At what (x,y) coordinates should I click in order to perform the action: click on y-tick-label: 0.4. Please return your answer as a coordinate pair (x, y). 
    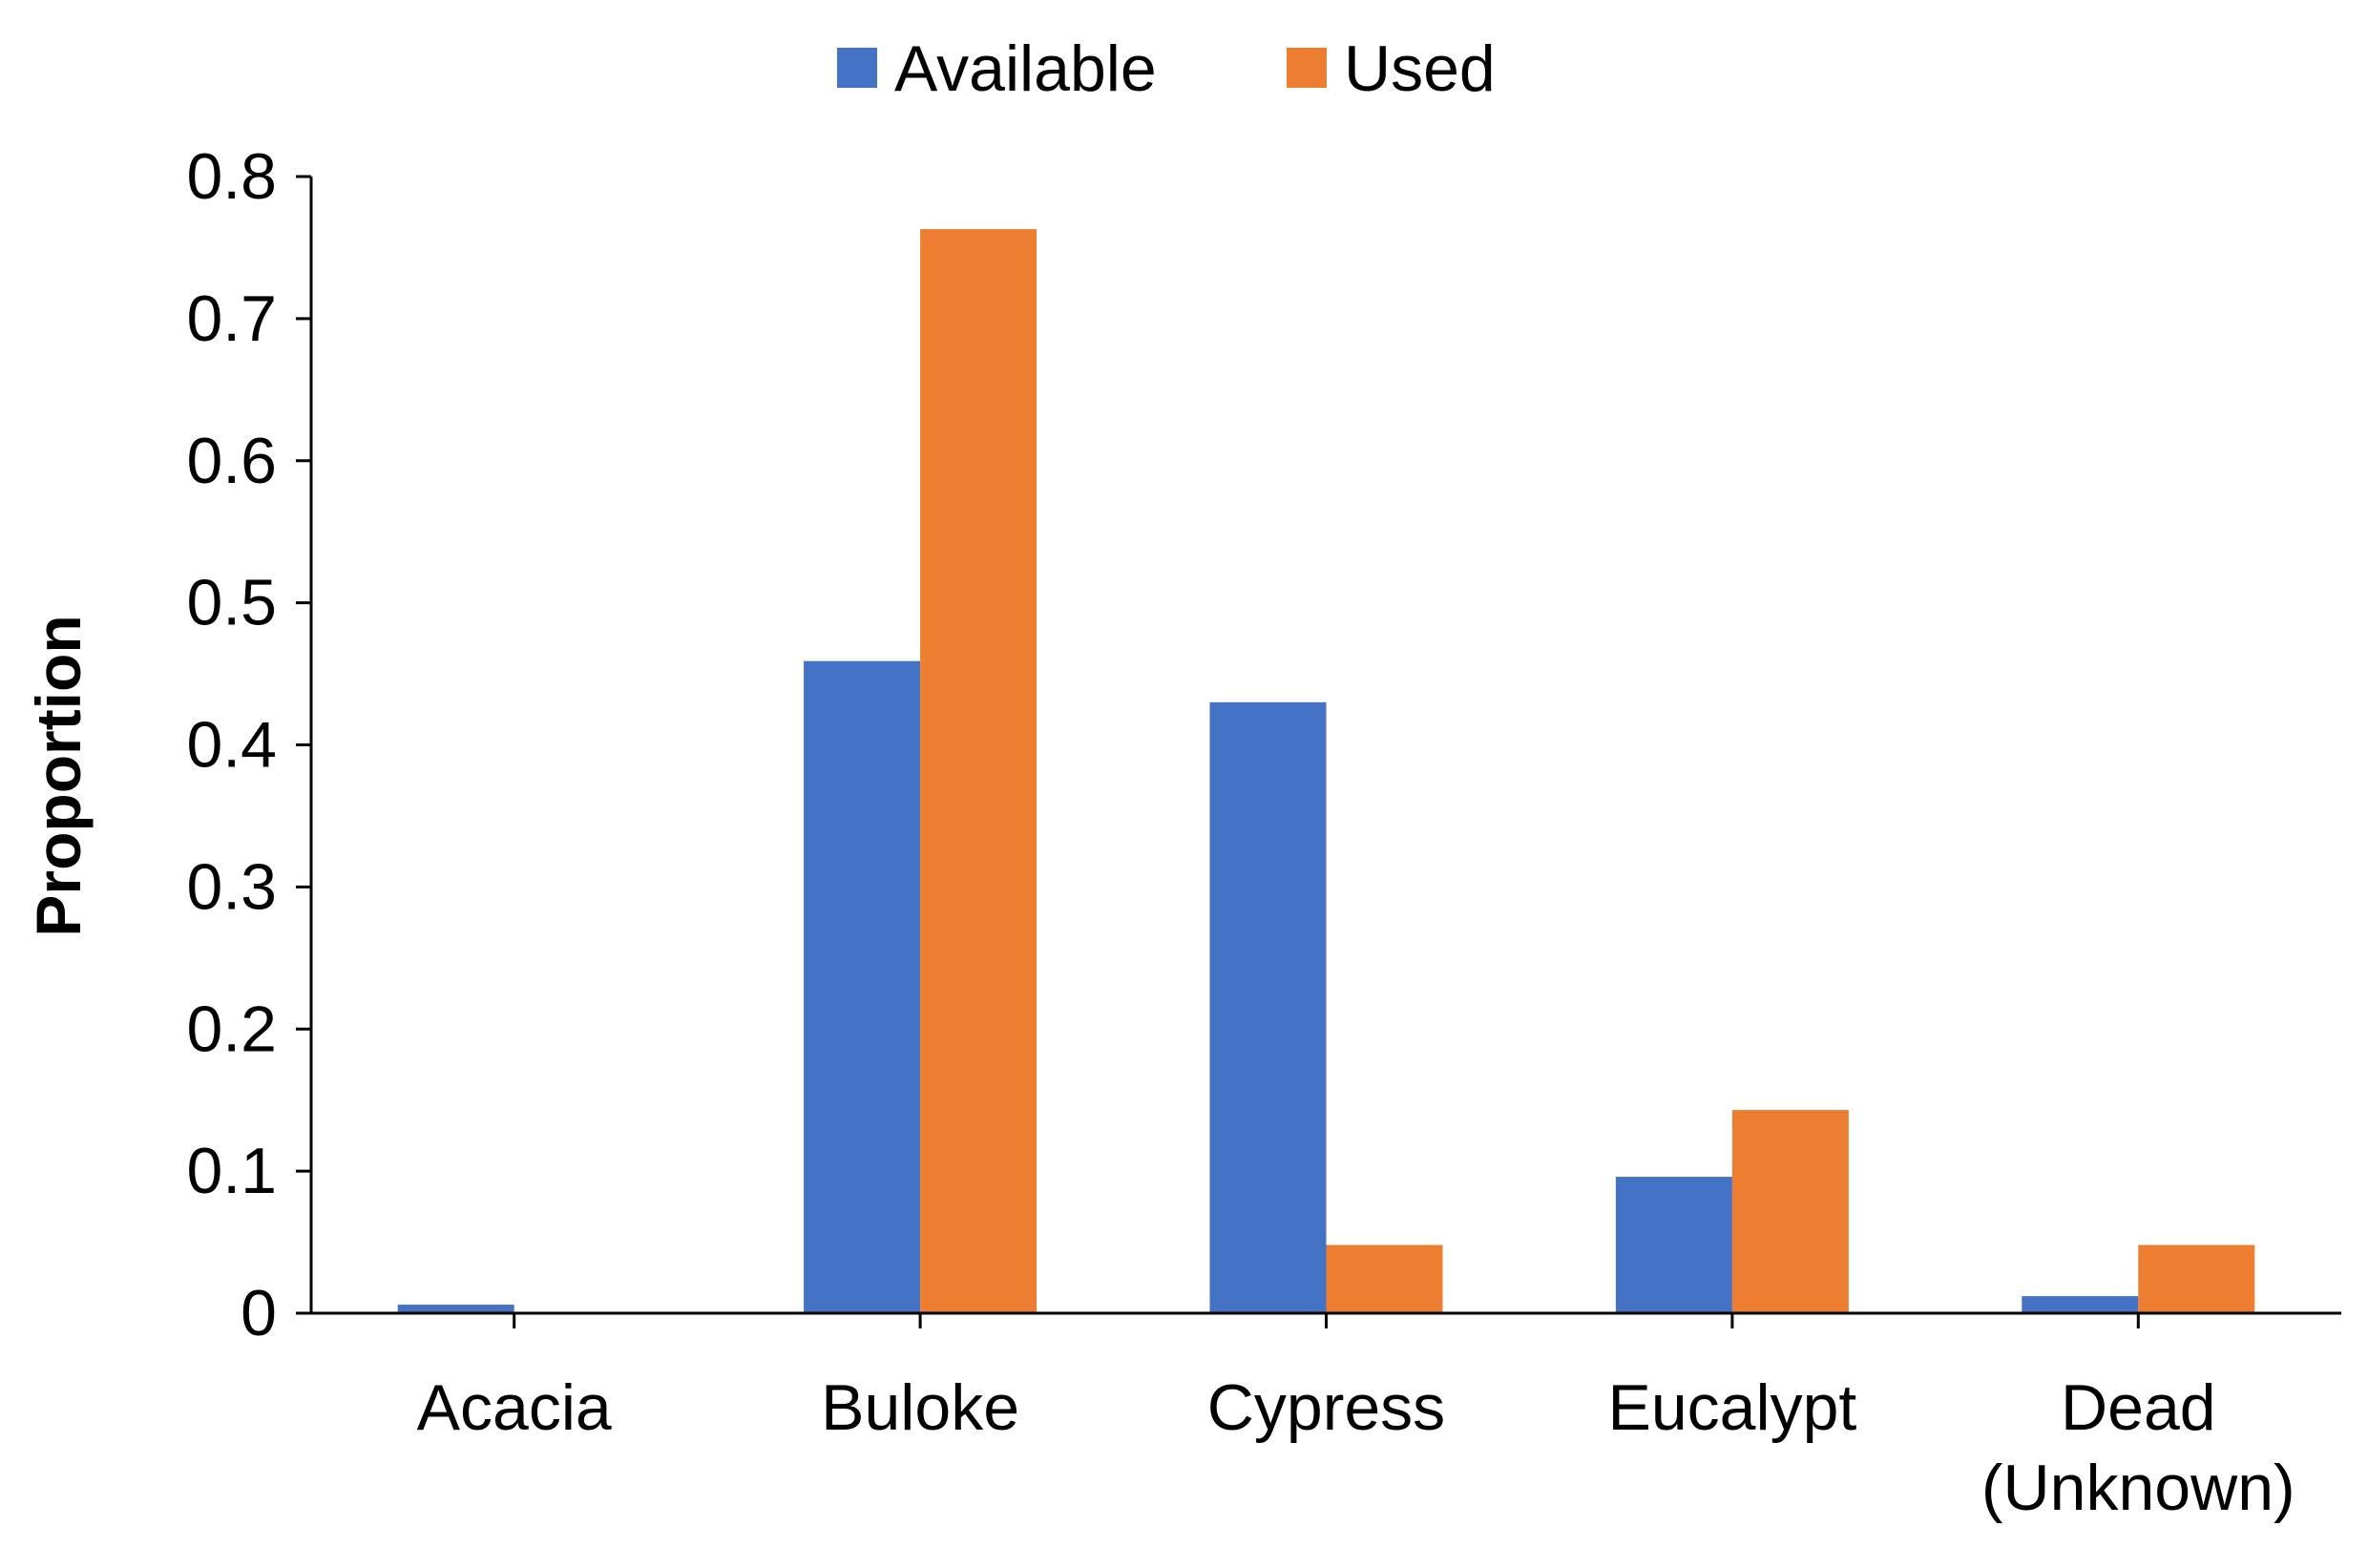
    Looking at the image, I should click on (231, 745).